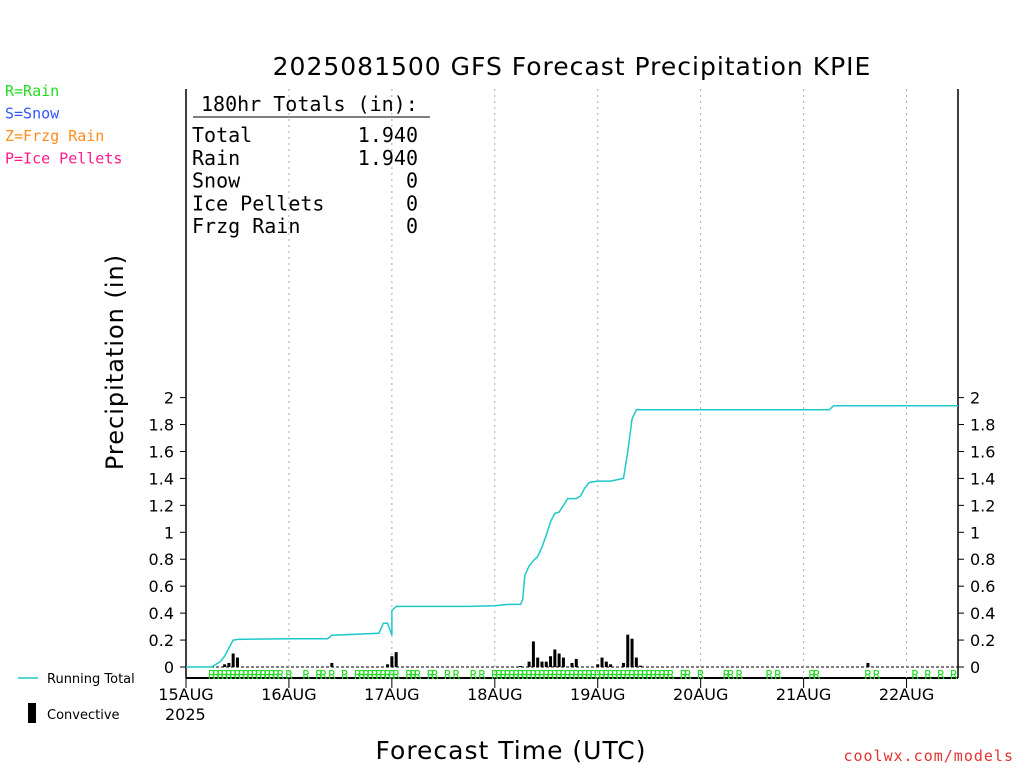 The height and width of the screenshot is (768, 1024). I want to click on y-tick-label-left: 0.2, so click(161, 640).